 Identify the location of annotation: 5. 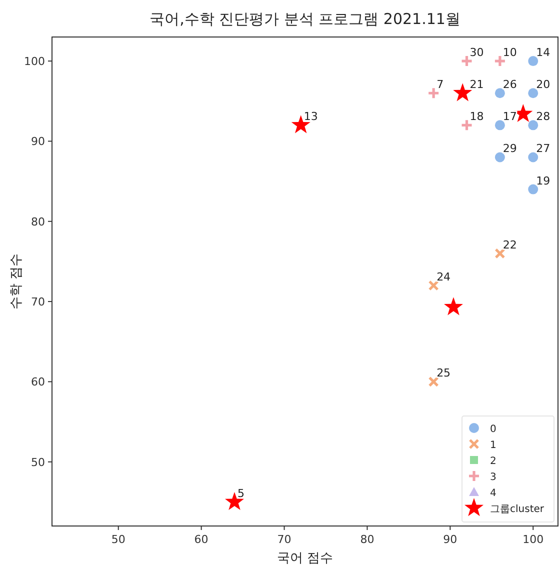
(240, 493).